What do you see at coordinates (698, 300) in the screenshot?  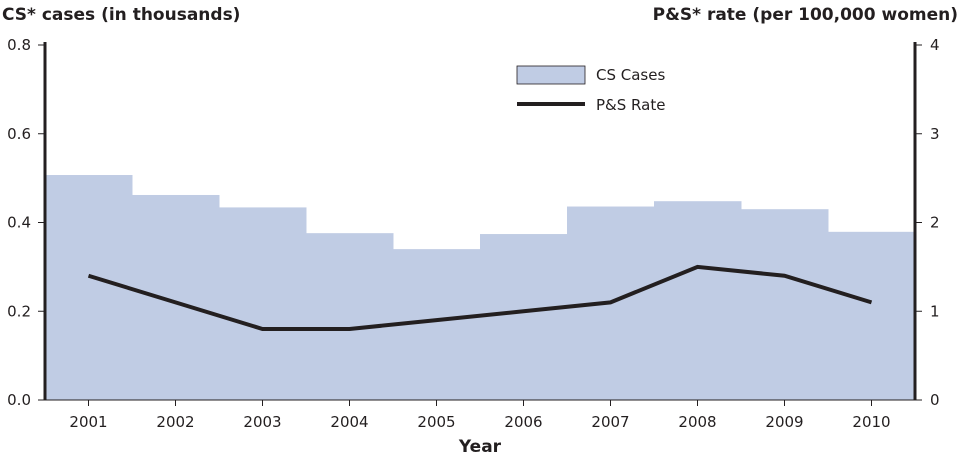 I see `bar-2008` at bounding box center [698, 300].